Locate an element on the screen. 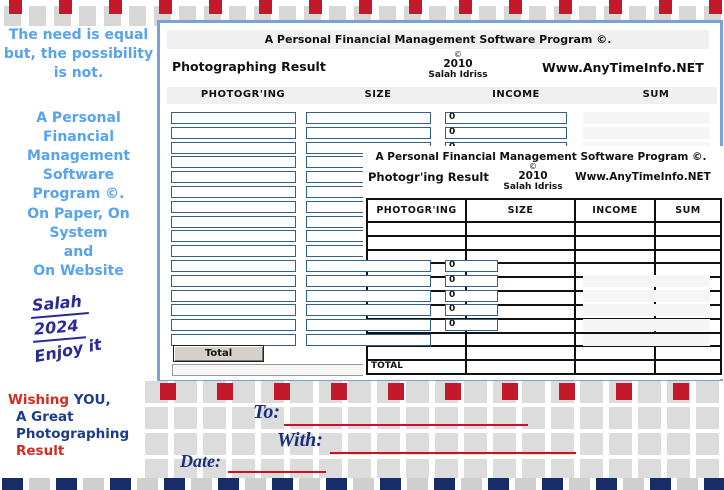 The width and height of the screenshot is (724, 490). mail-to-line is located at coordinates (406, 425).